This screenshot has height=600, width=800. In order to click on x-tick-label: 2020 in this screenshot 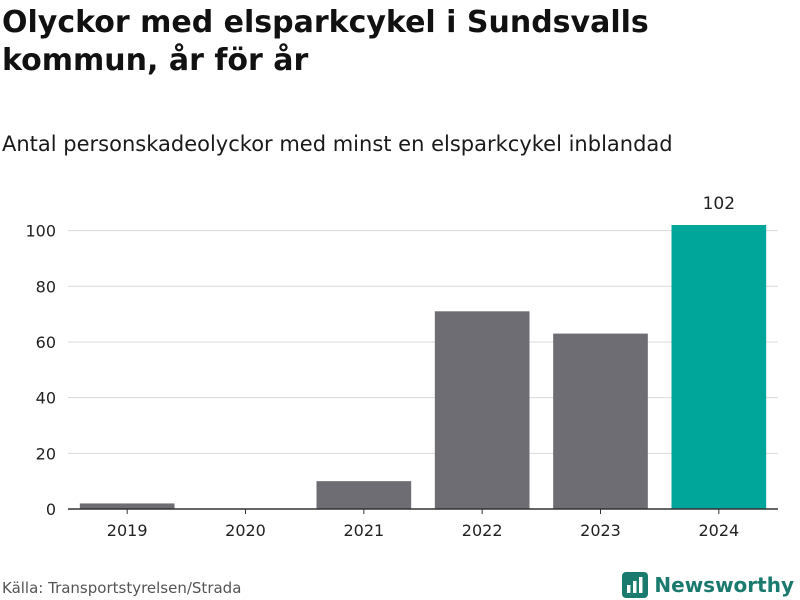, I will do `click(245, 530)`.